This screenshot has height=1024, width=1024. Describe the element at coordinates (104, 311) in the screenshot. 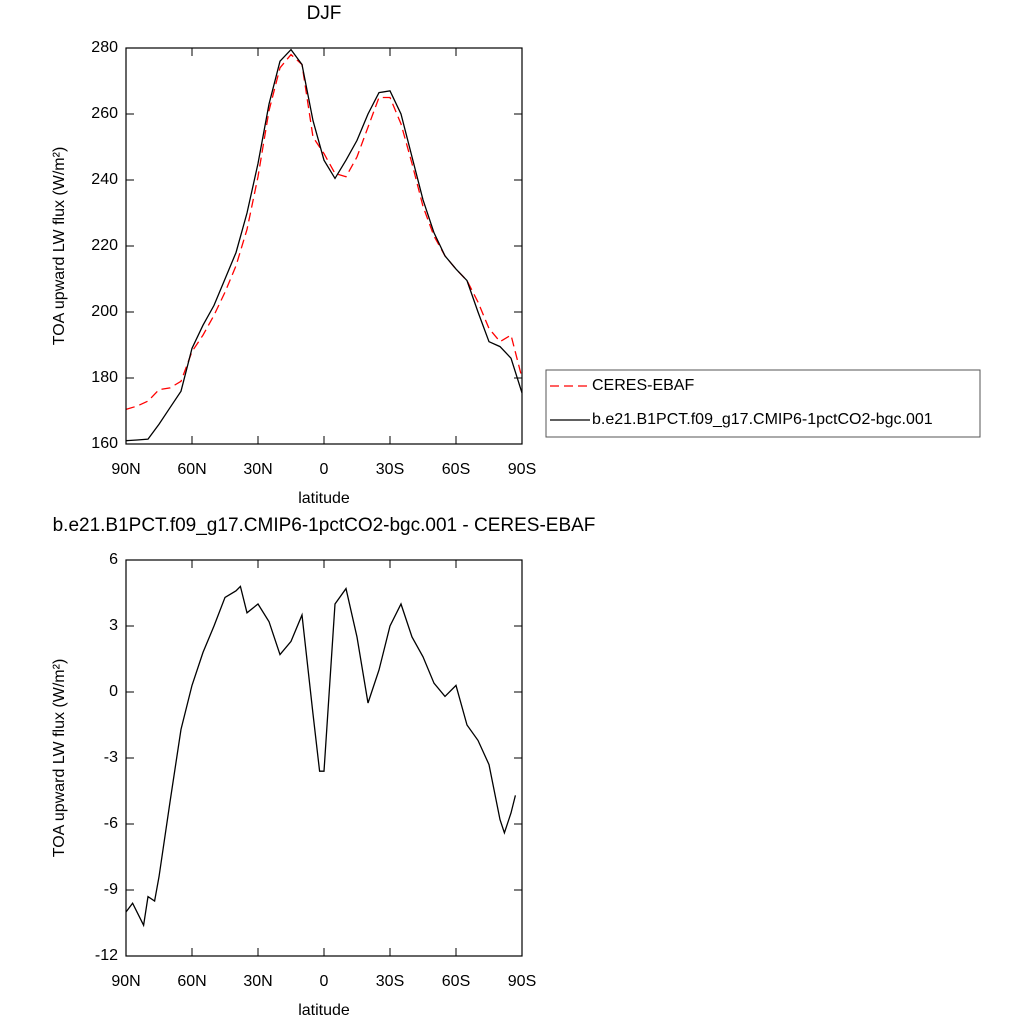

I see `y-tick-label: 200` at that location.